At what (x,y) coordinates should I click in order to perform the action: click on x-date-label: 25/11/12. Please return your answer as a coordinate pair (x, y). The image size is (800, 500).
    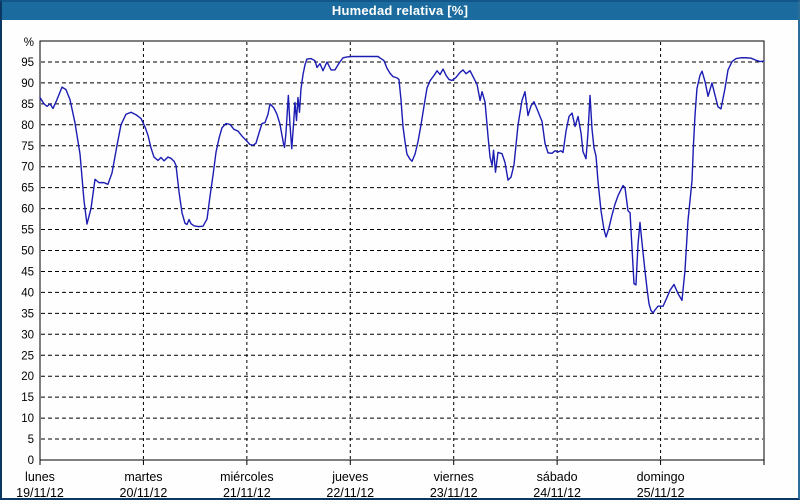
    Looking at the image, I should click on (661, 492).